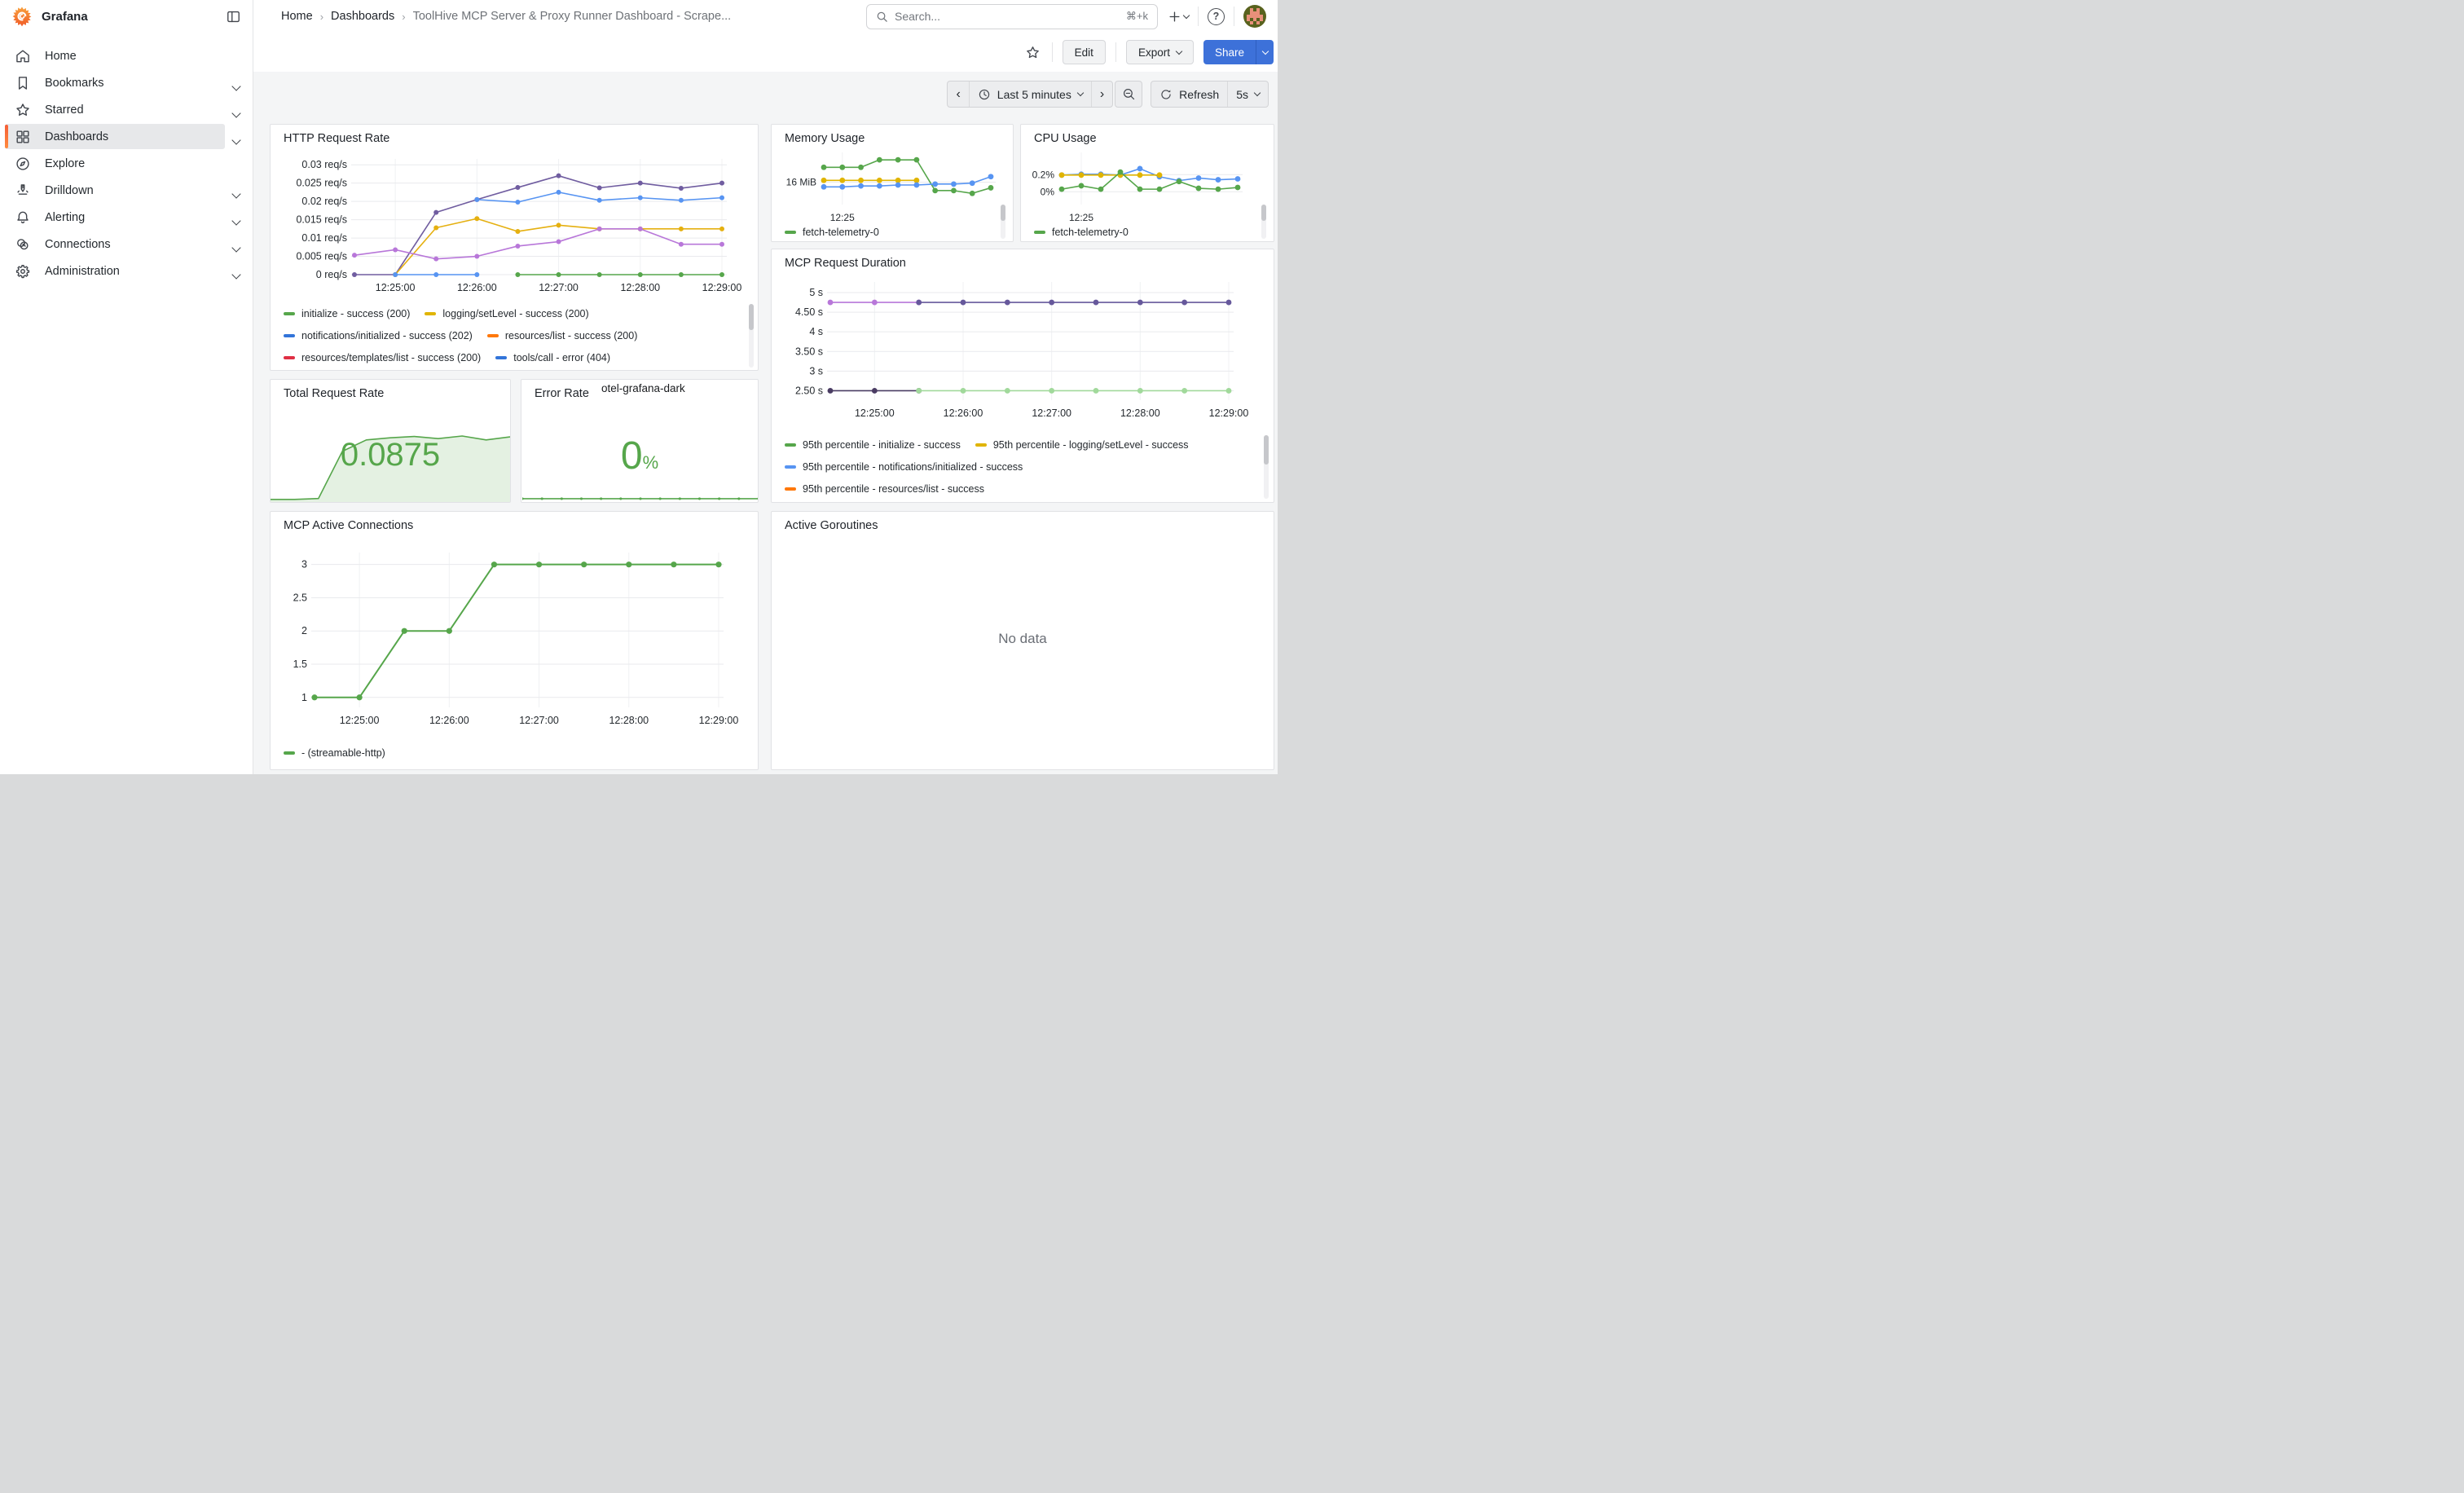 This screenshot has height=1493, width=2464. What do you see at coordinates (831, 525) in the screenshot?
I see `panel-title: Active Goroutines` at bounding box center [831, 525].